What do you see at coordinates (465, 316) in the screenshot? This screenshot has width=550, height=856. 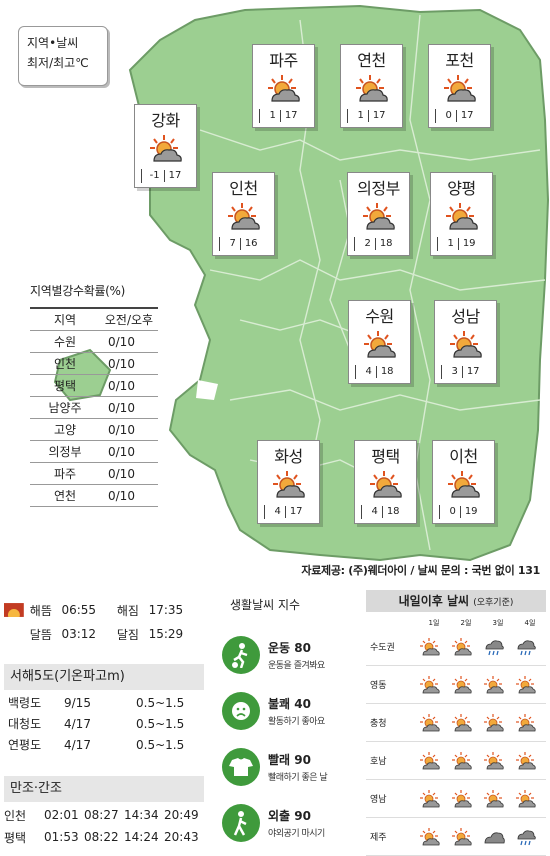 I see `card-region-name: 성남` at bounding box center [465, 316].